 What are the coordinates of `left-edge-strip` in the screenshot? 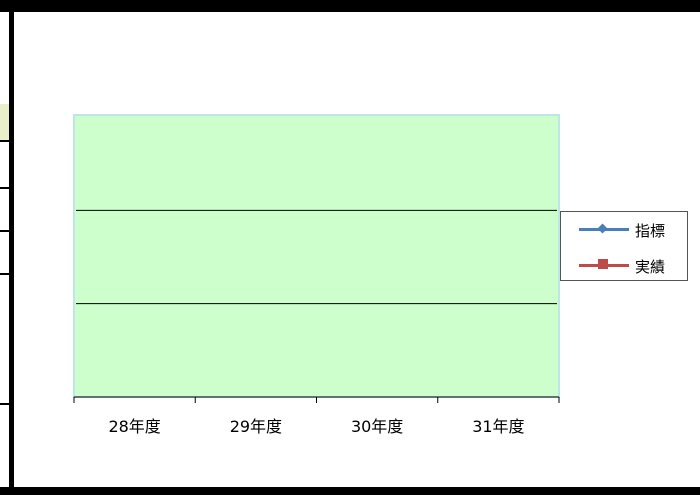 It's located at (4, 249).